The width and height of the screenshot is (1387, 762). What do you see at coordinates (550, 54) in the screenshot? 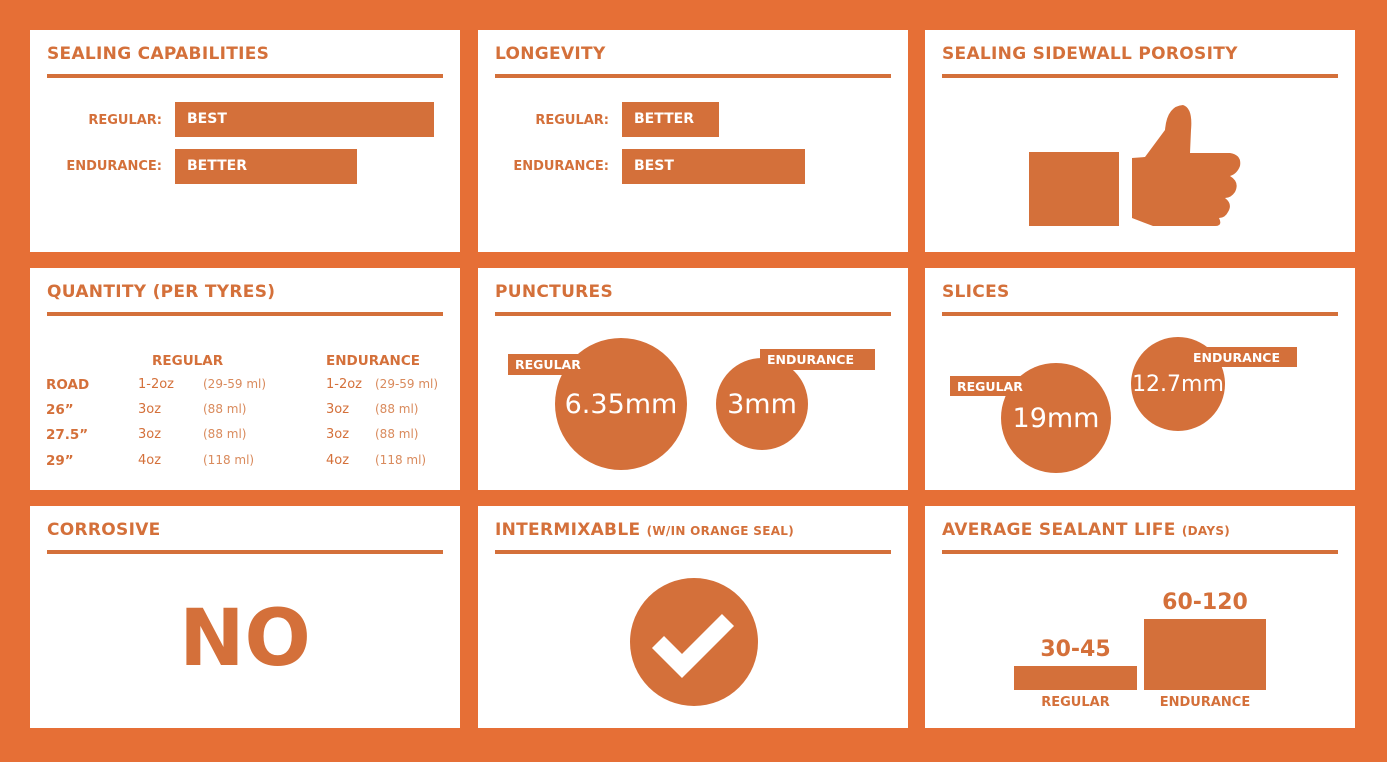
I see `panel-title: LONGEVITY` at bounding box center [550, 54].